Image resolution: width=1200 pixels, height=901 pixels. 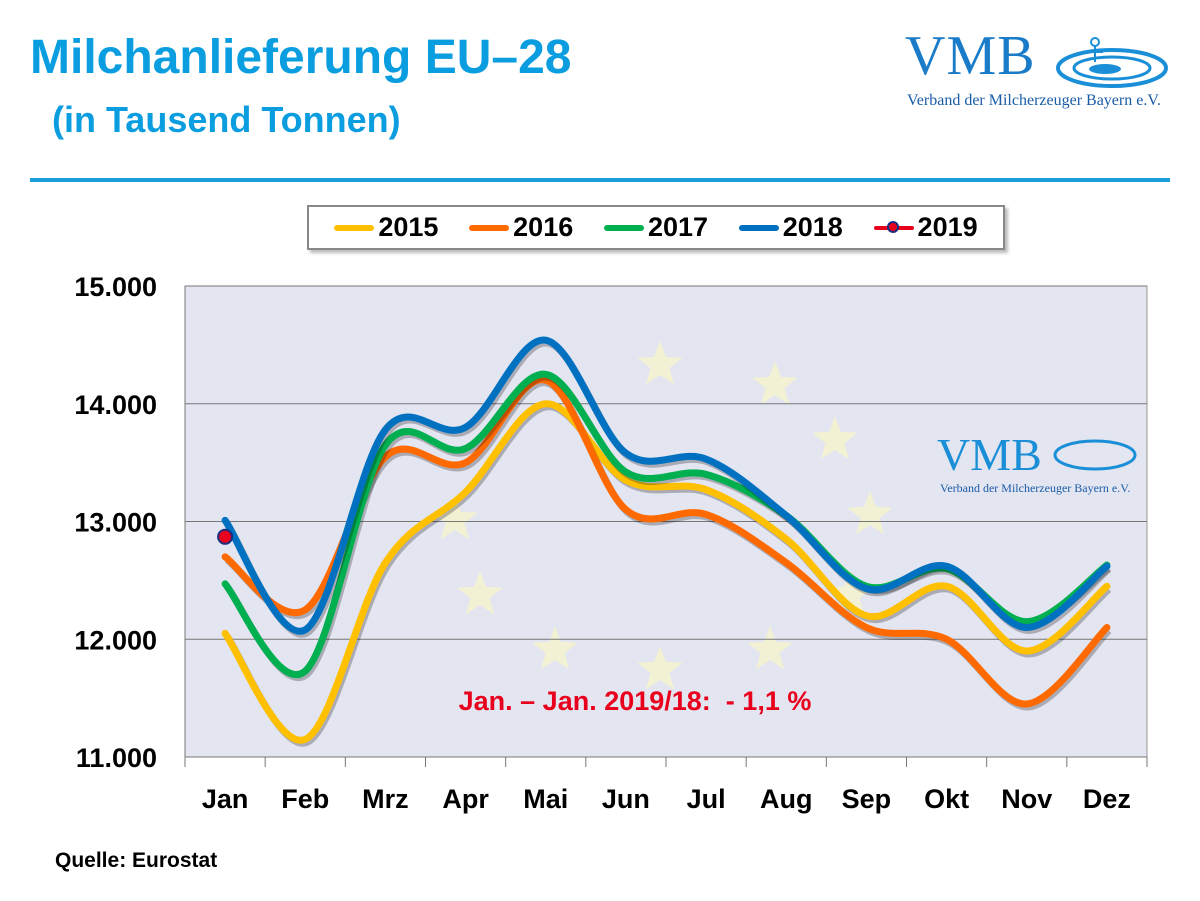 I want to click on data-point-2019-Jan, so click(x=225, y=536).